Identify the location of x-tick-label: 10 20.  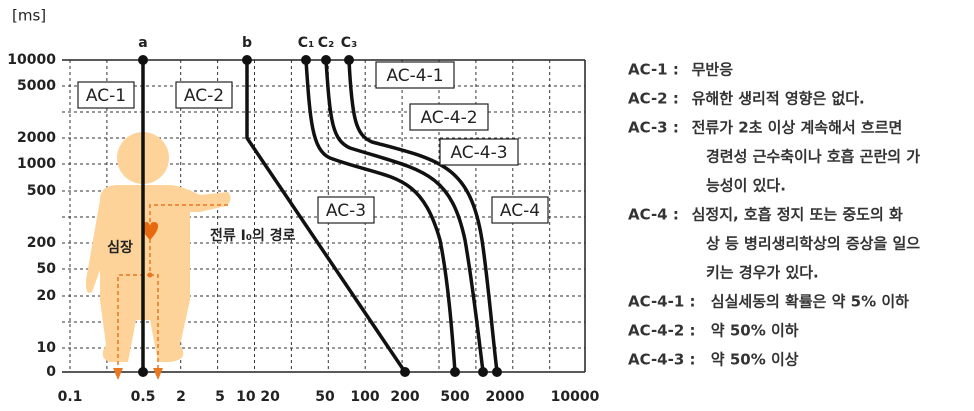
(258, 397).